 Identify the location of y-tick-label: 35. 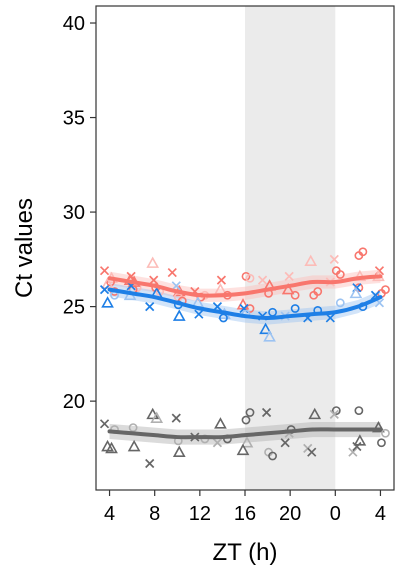
(74, 119).